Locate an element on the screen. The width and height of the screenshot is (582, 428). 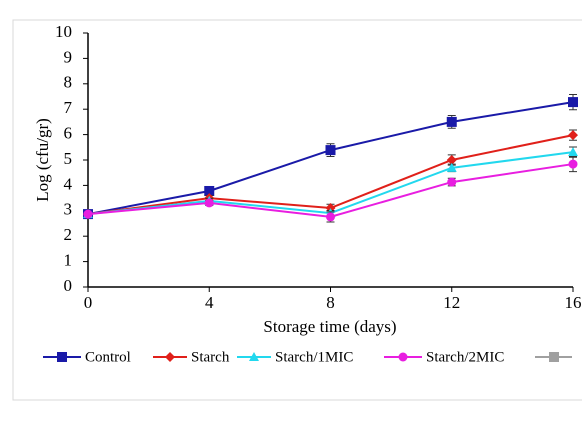
legend-label: Starch is located at coordinates (210, 357).